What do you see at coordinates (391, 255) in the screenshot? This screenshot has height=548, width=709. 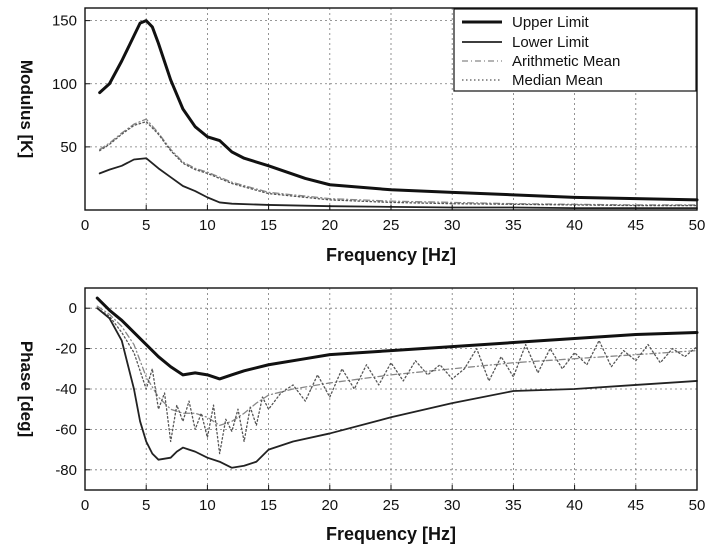 I see `x-axis-label-top: Frequency [Hz]` at bounding box center [391, 255].